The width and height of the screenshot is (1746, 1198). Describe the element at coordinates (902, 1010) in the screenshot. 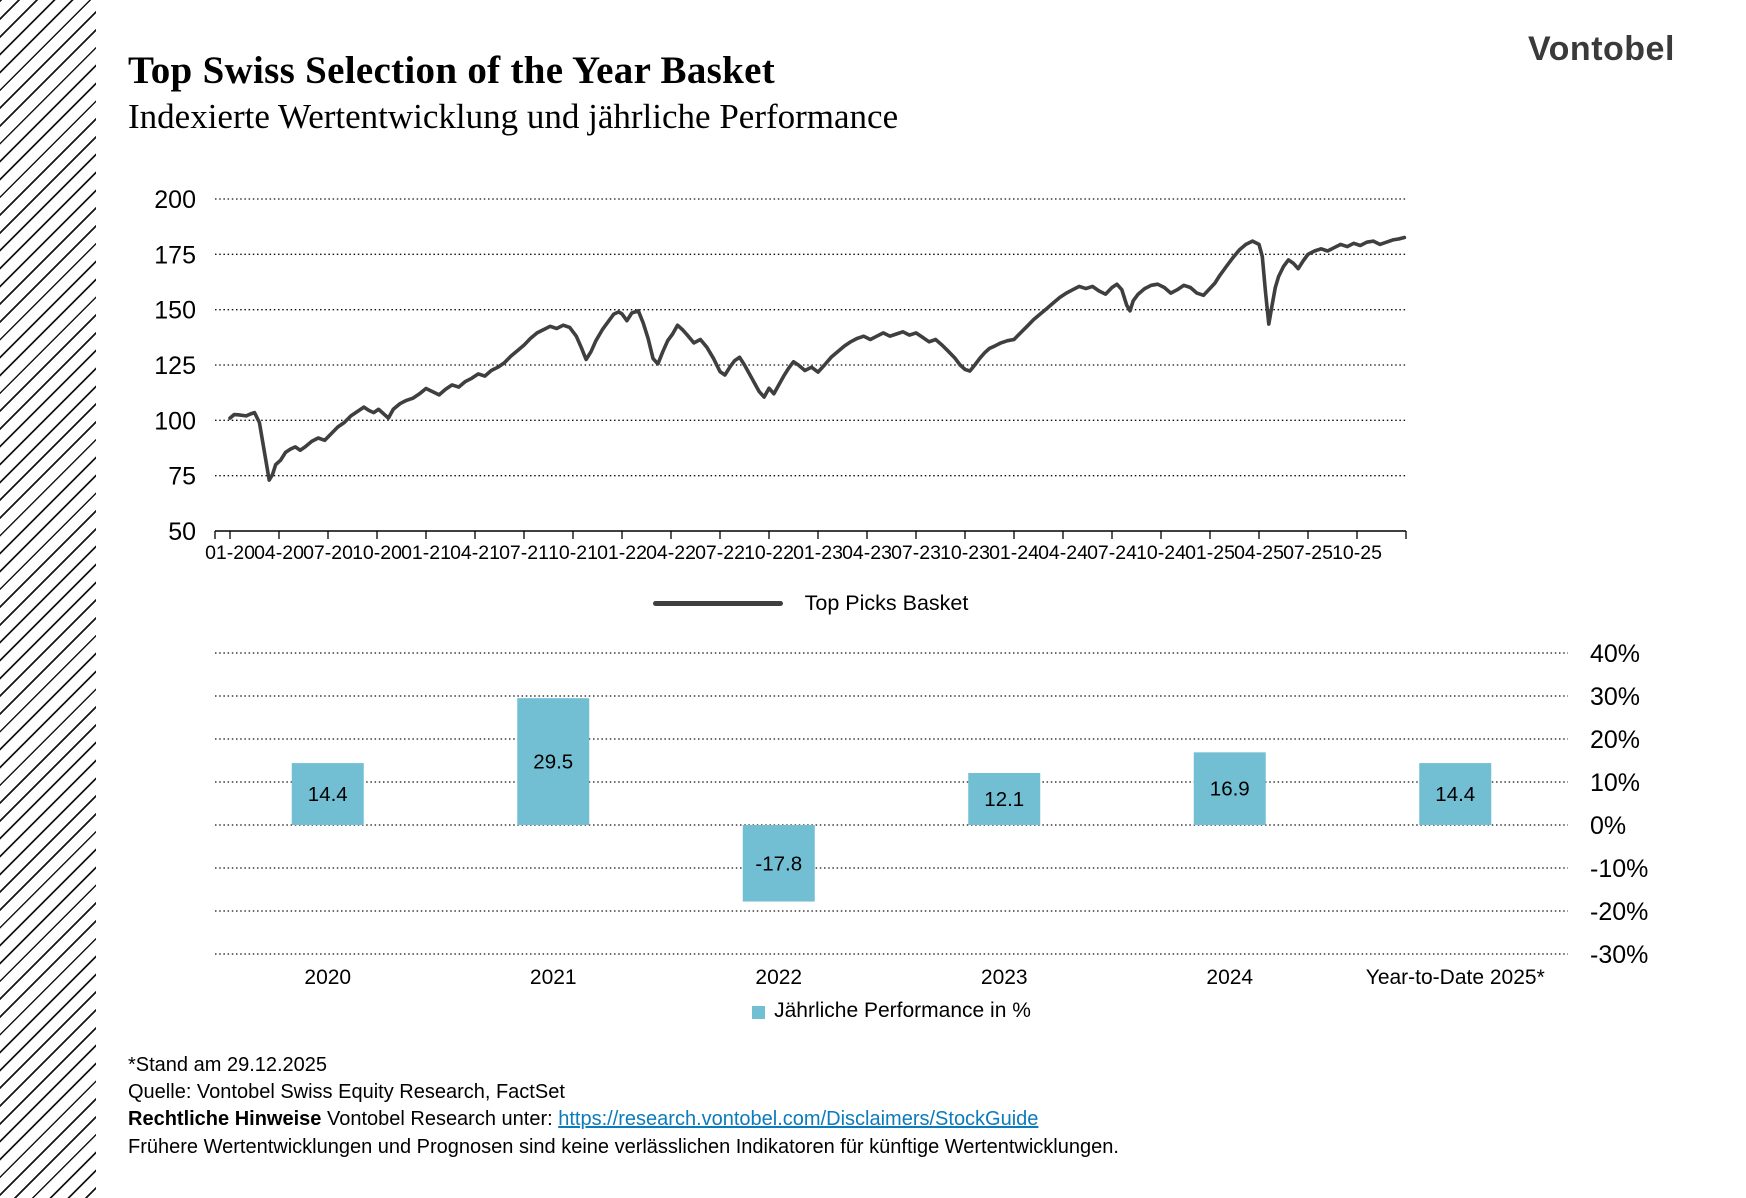

I see `bar-legend-label: Jährliche Performance in %` at that location.